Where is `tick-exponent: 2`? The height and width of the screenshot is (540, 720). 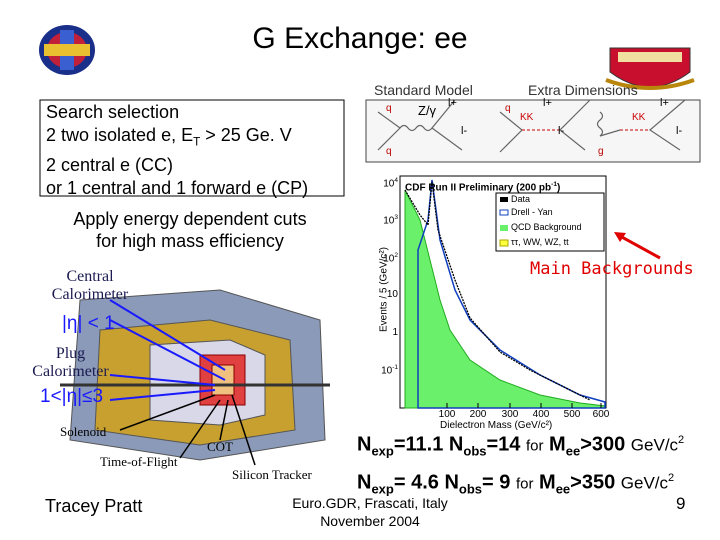 tick-exponent: 2 is located at coordinates (396, 255).